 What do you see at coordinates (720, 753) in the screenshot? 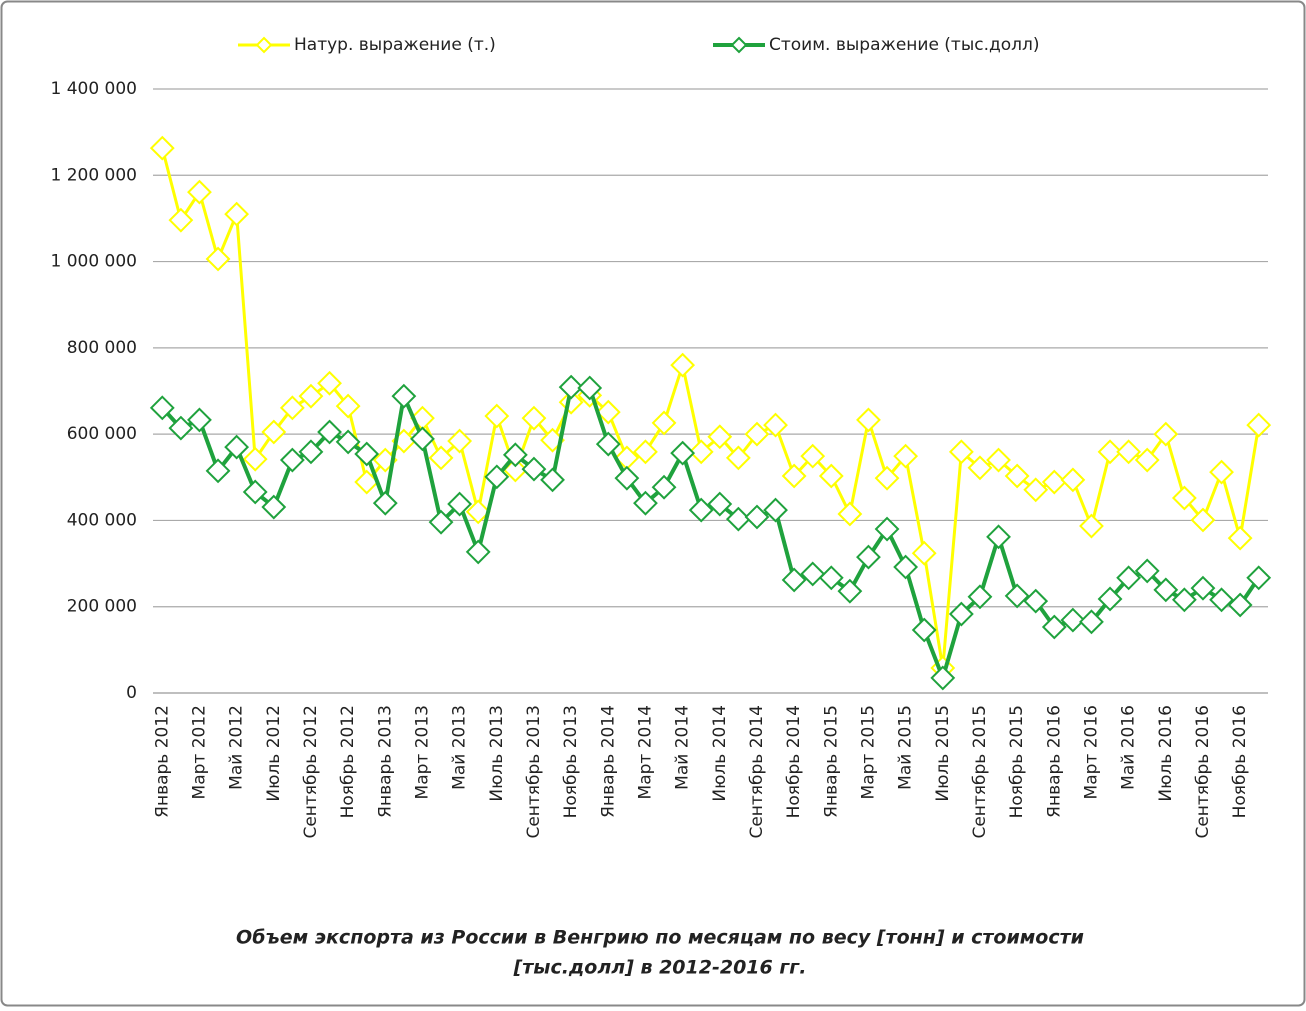
I see `x-tick-label: Июль 2014` at bounding box center [720, 753].